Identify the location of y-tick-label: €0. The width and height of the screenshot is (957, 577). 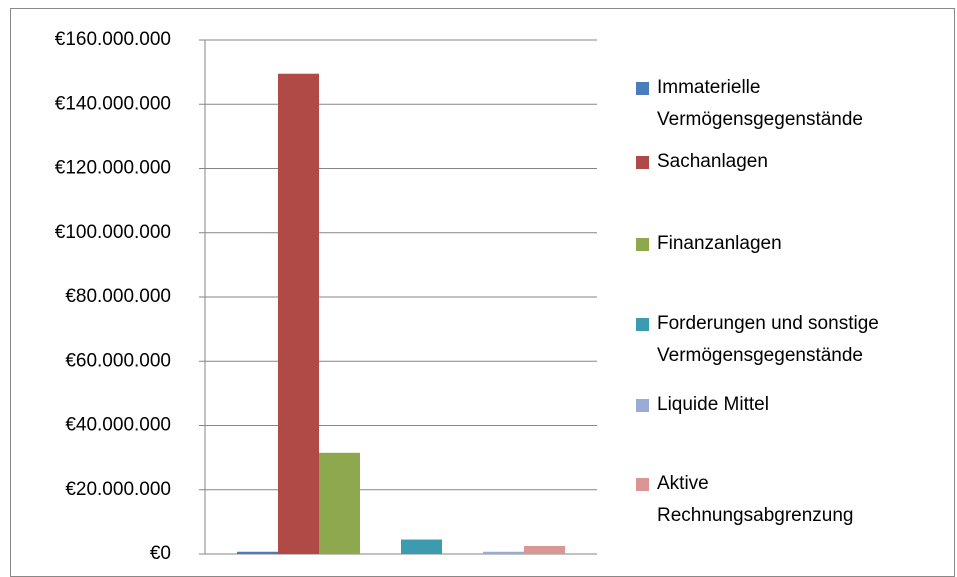
(160, 553).